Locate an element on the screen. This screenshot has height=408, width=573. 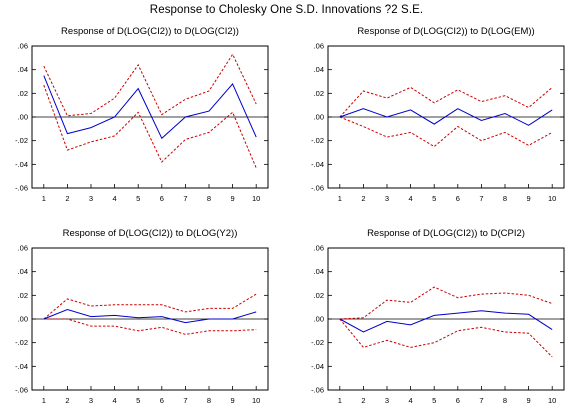
panel-title: Response of D(LOG(CI2)) to D(LOG(CI2)) is located at coordinates (150, 31).